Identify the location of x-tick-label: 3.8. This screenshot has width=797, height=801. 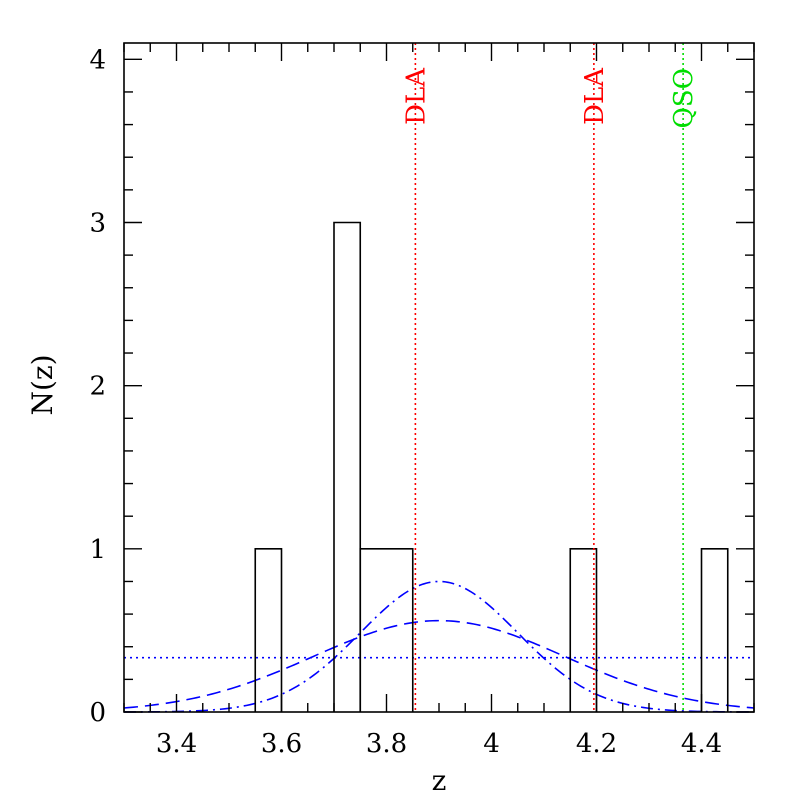
(386, 744).